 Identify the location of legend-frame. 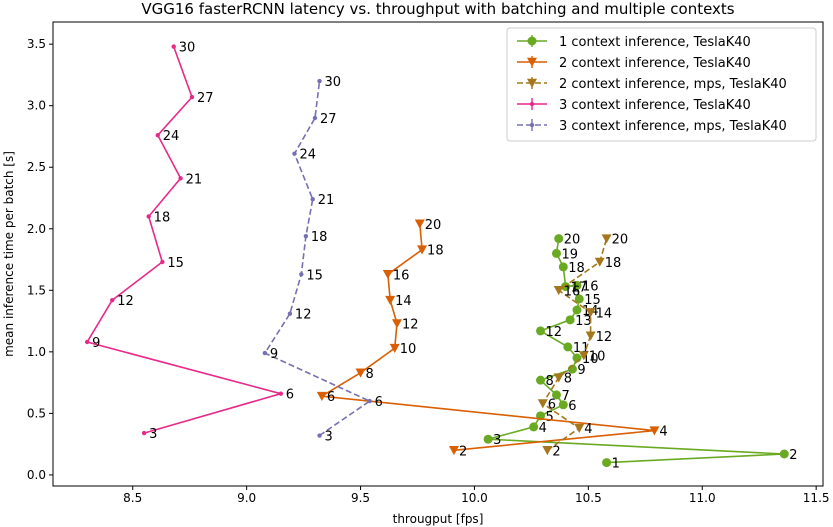
(661, 84).